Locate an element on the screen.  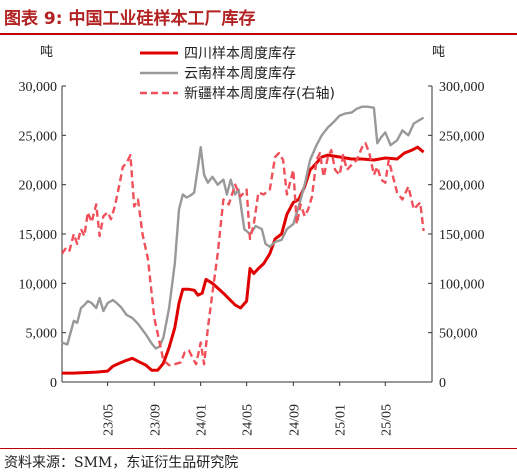
right-tick-label: 200,000 is located at coordinates (462, 186).